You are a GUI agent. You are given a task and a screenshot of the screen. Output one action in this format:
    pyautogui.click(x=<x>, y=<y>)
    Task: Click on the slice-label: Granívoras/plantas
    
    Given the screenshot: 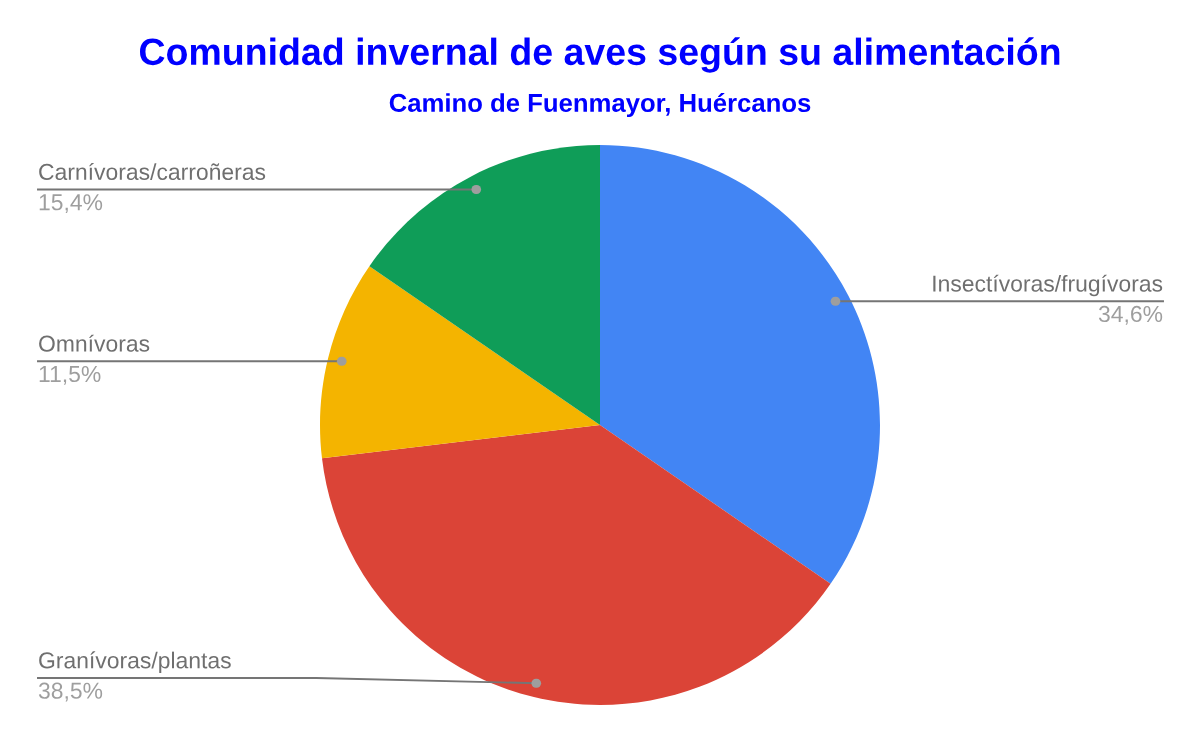 What is the action you would take?
    pyautogui.click(x=135, y=662)
    